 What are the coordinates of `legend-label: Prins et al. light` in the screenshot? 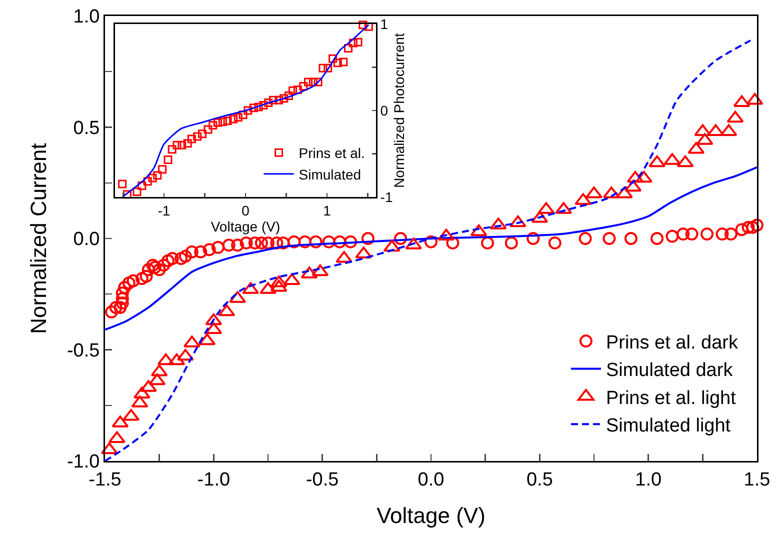 It's located at (671, 398).